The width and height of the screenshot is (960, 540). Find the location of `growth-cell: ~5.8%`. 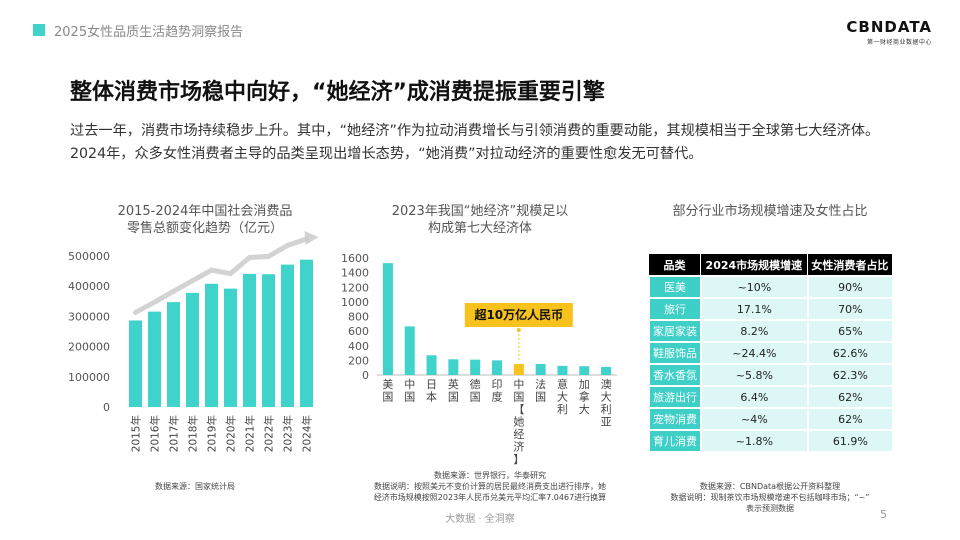

growth-cell: ~5.8% is located at coordinates (753, 375).